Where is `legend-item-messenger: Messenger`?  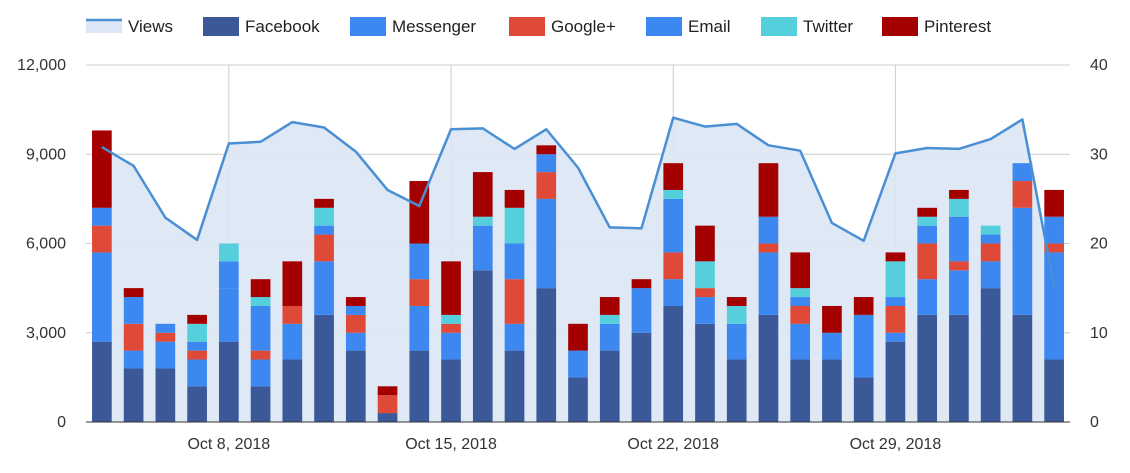
legend-item-messenger: Messenger is located at coordinates (413, 26).